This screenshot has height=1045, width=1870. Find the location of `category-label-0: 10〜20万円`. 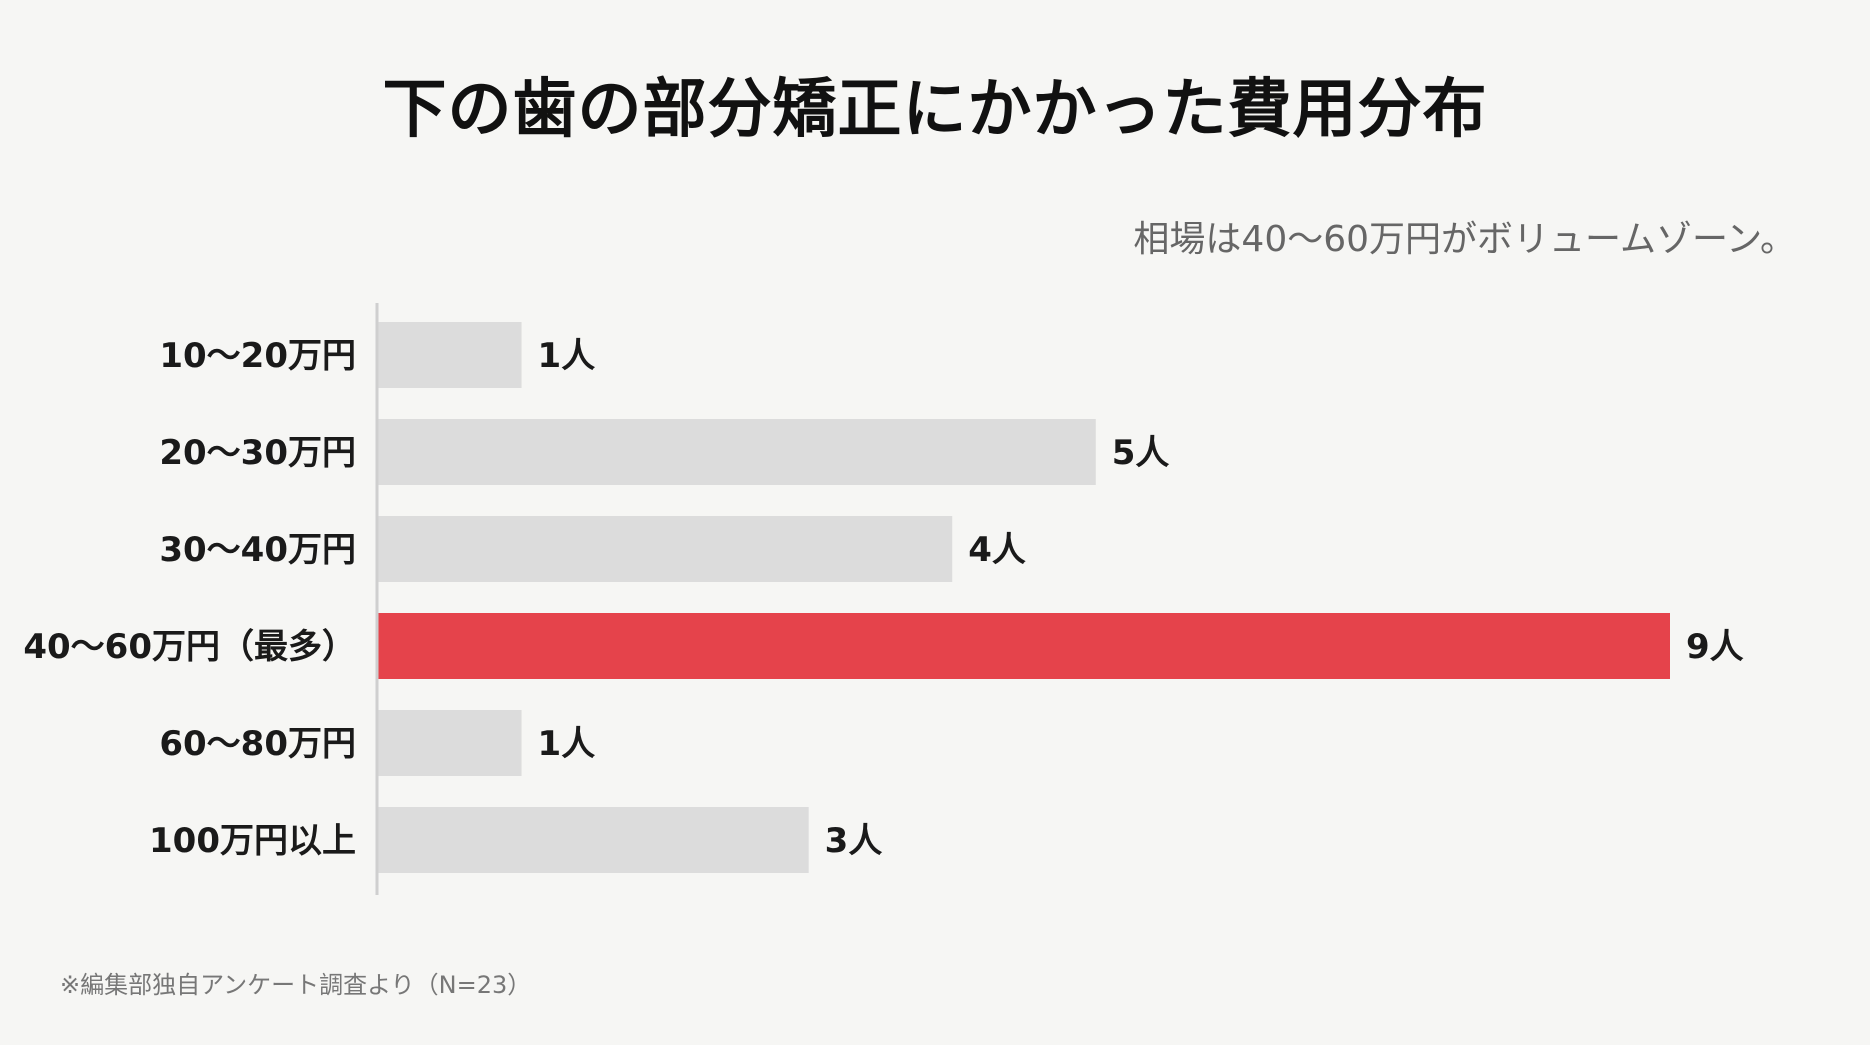

category-label-0: 10〜20万円 is located at coordinates (257, 356).